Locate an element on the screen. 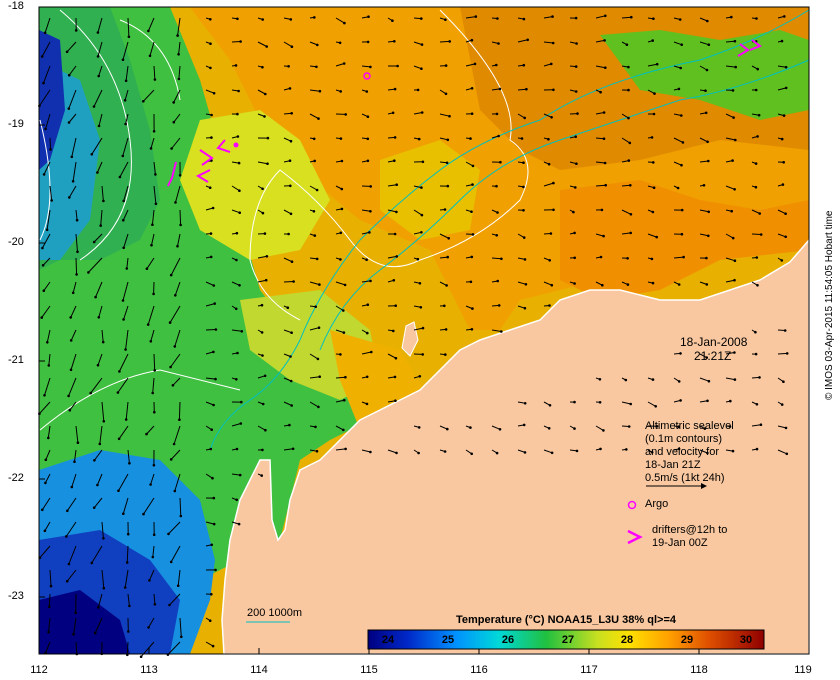  drifters-line: 19-Jan 00Z is located at coordinates (680, 543).